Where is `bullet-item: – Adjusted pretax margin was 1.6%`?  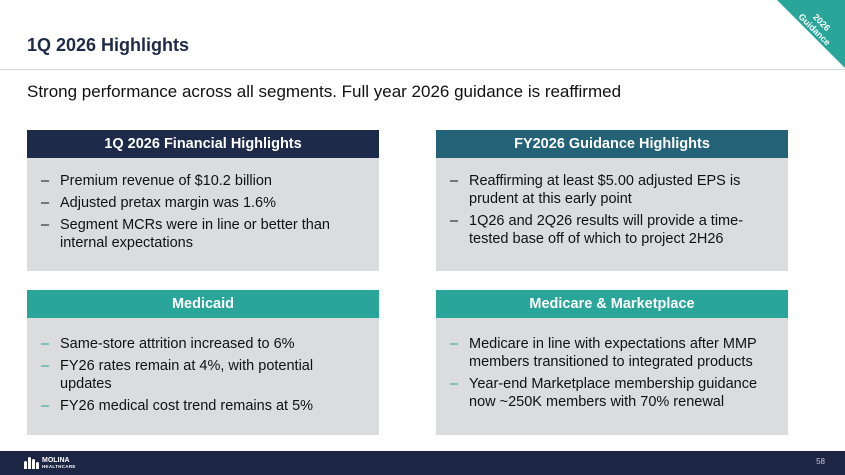
bullet-item: – Adjusted pretax margin was 1.6% is located at coordinates (202, 203).